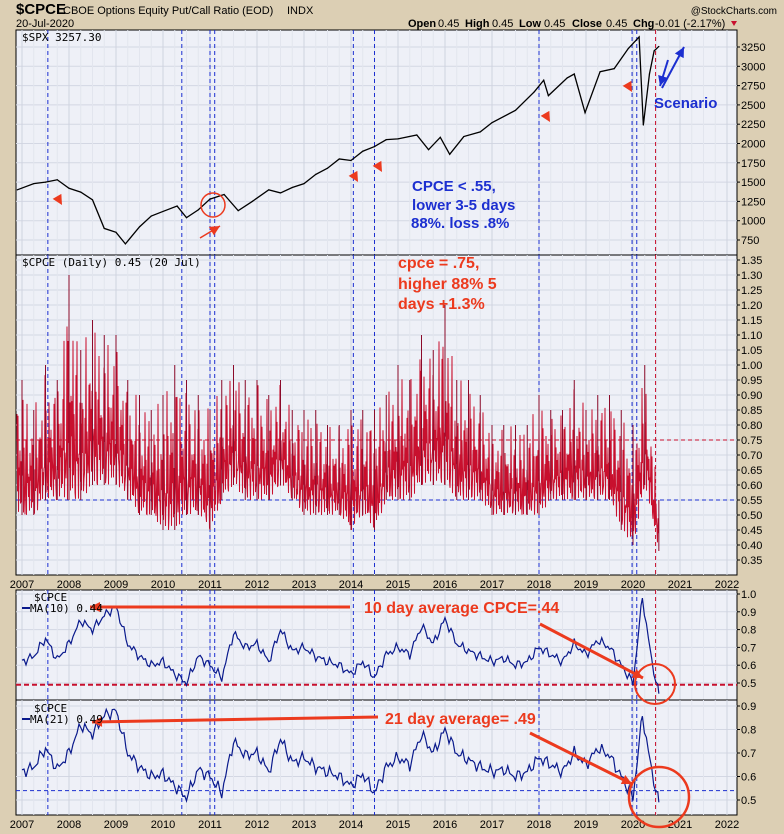  I want to click on open-label: Open, so click(422, 24).